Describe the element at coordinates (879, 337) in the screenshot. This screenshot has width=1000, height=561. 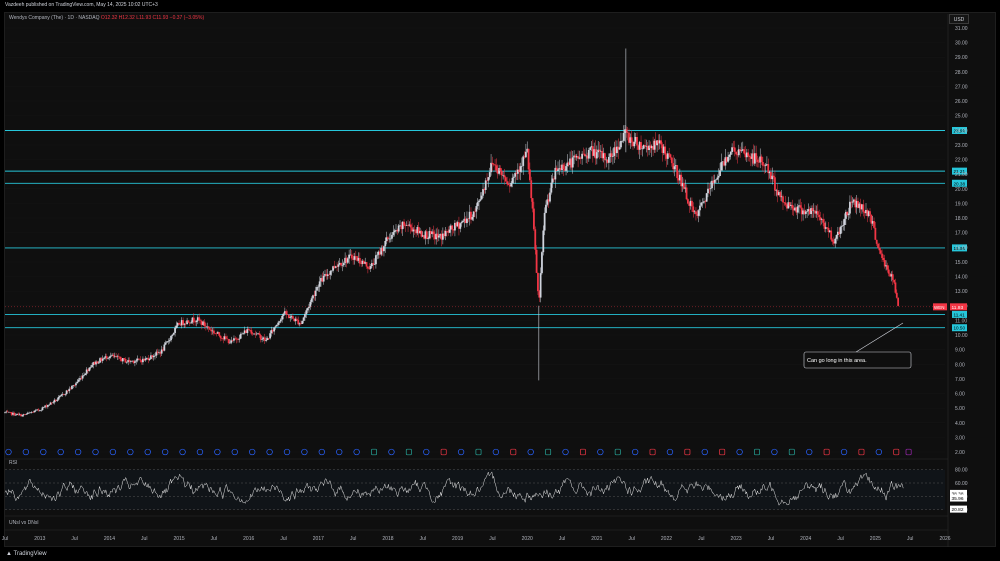
I see `annotation-leader-line` at that location.